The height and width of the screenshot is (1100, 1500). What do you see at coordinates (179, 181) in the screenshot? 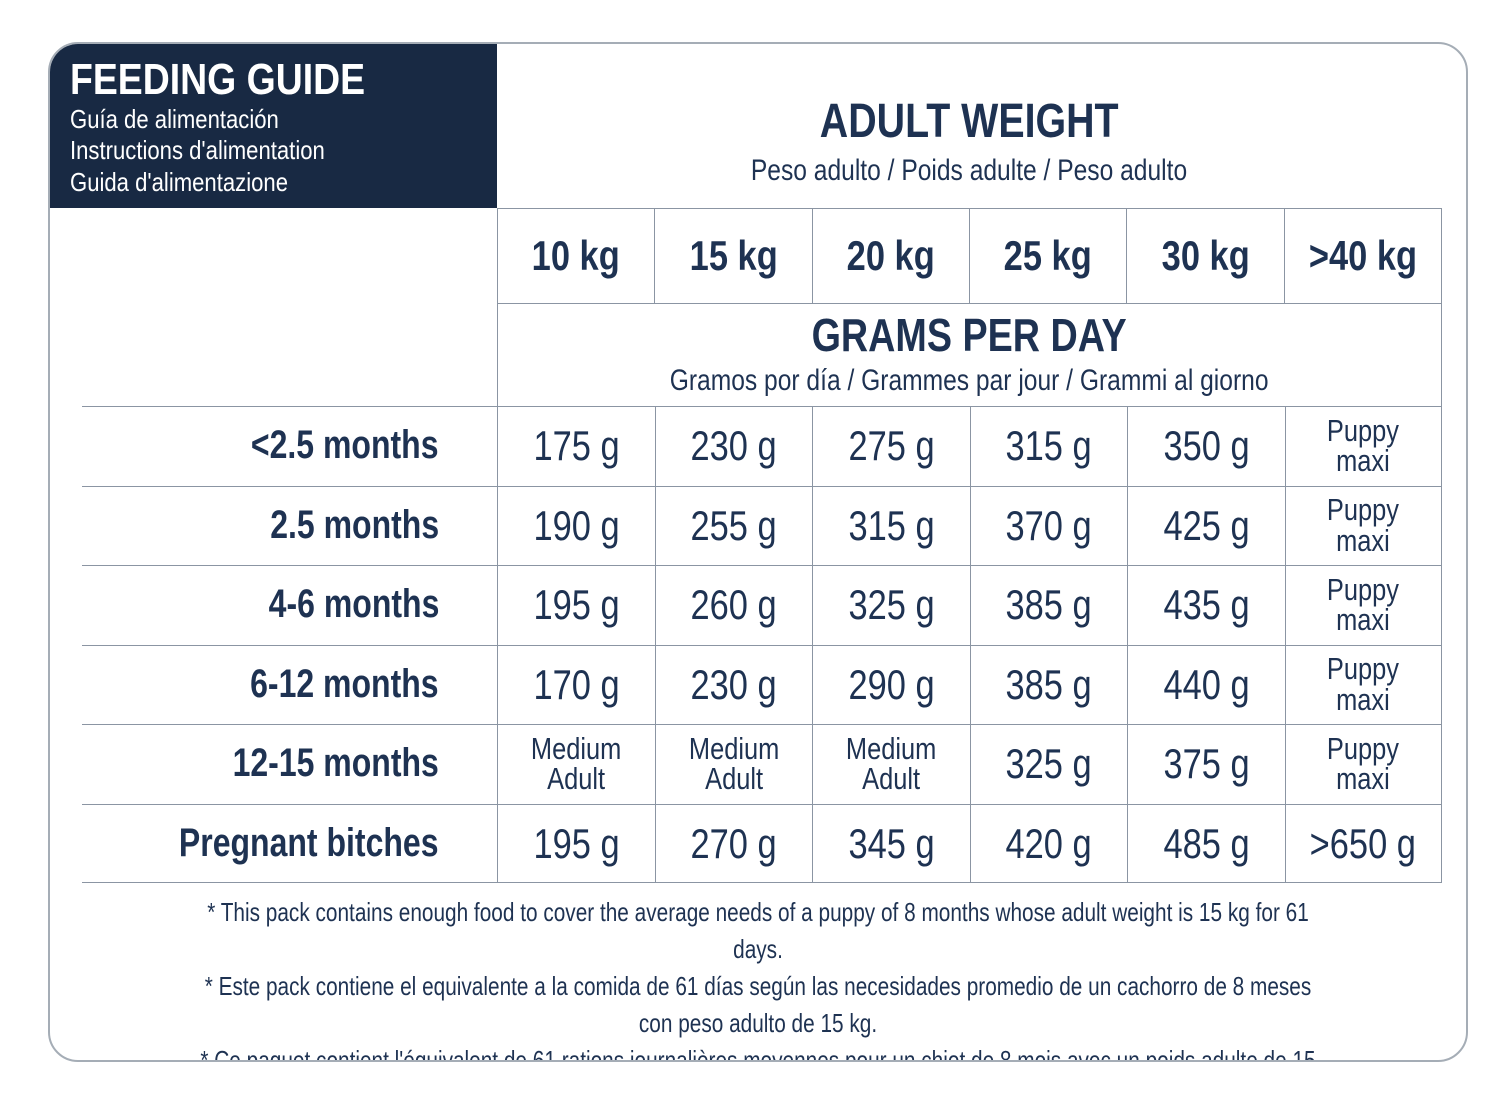
I see `feeding-guide-subtitle-it: Guida d'alimentazione` at bounding box center [179, 181].